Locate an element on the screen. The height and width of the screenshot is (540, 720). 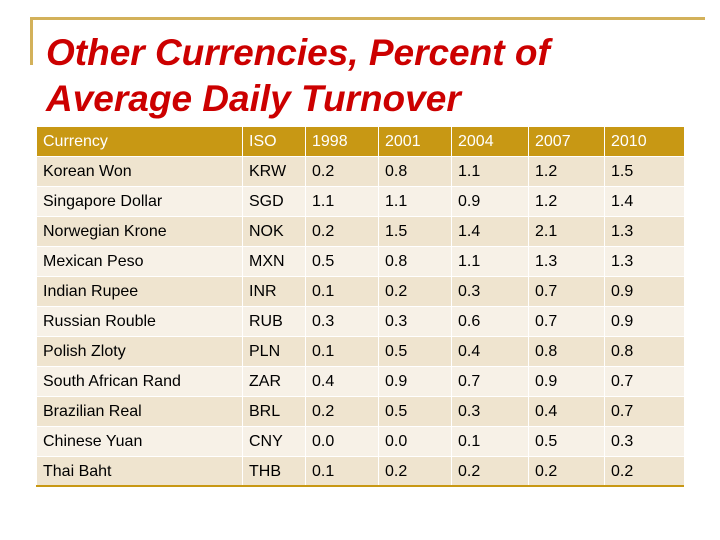
column-header: Currency is located at coordinates (139, 141).